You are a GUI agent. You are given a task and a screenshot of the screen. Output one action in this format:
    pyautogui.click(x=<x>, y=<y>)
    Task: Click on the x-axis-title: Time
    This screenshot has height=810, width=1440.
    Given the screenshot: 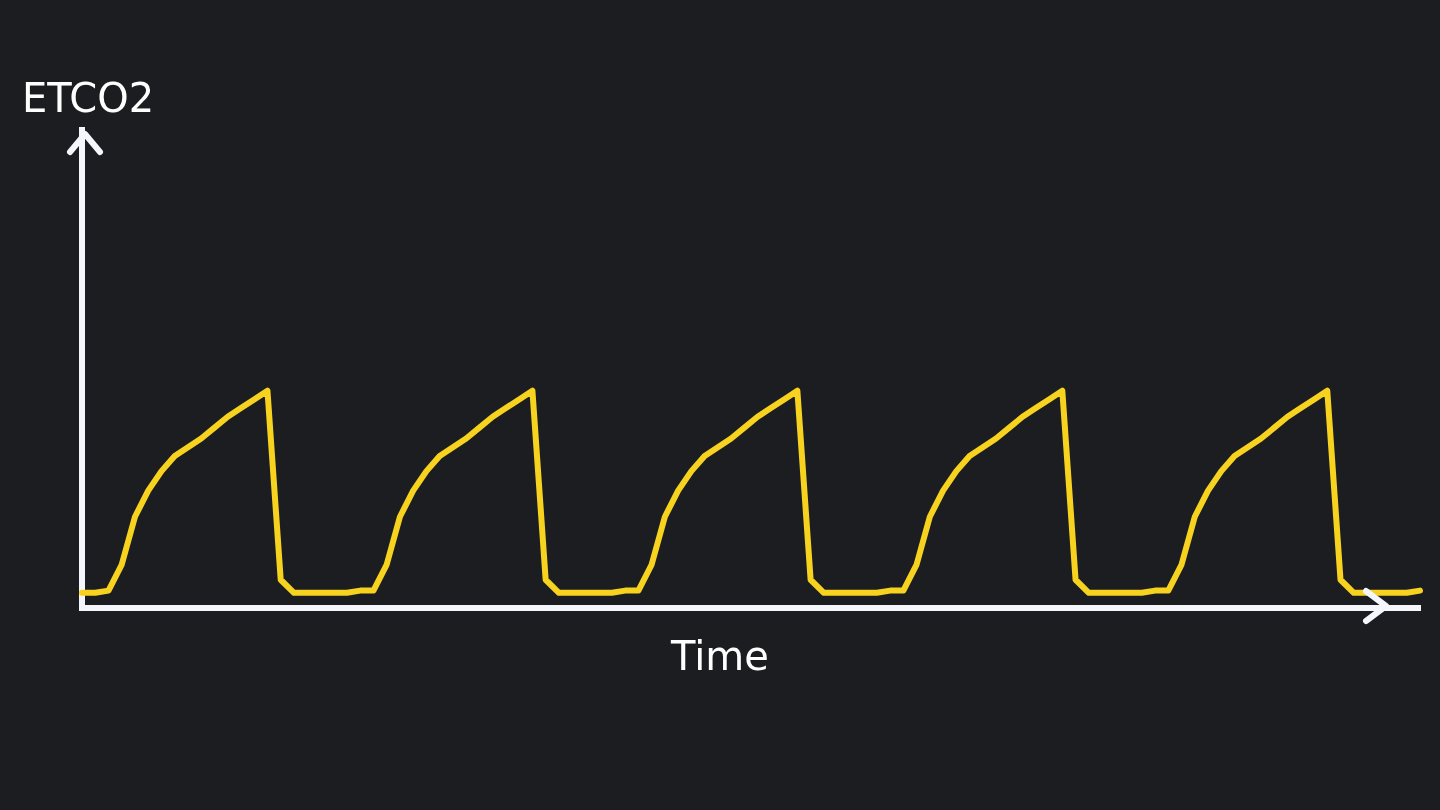 What is the action you would take?
    pyautogui.click(x=720, y=656)
    